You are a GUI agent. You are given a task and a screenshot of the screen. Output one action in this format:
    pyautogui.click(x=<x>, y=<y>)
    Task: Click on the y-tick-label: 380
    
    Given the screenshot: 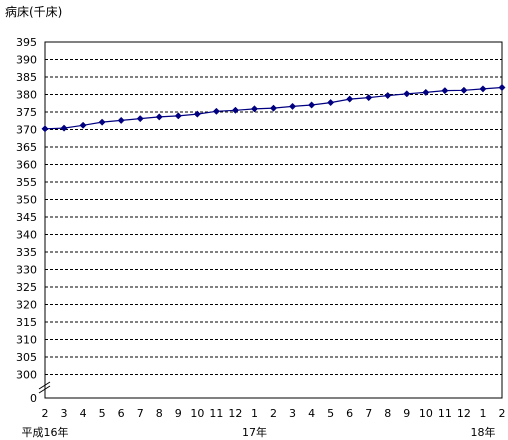 What is the action you would take?
    pyautogui.click(x=26, y=95)
    